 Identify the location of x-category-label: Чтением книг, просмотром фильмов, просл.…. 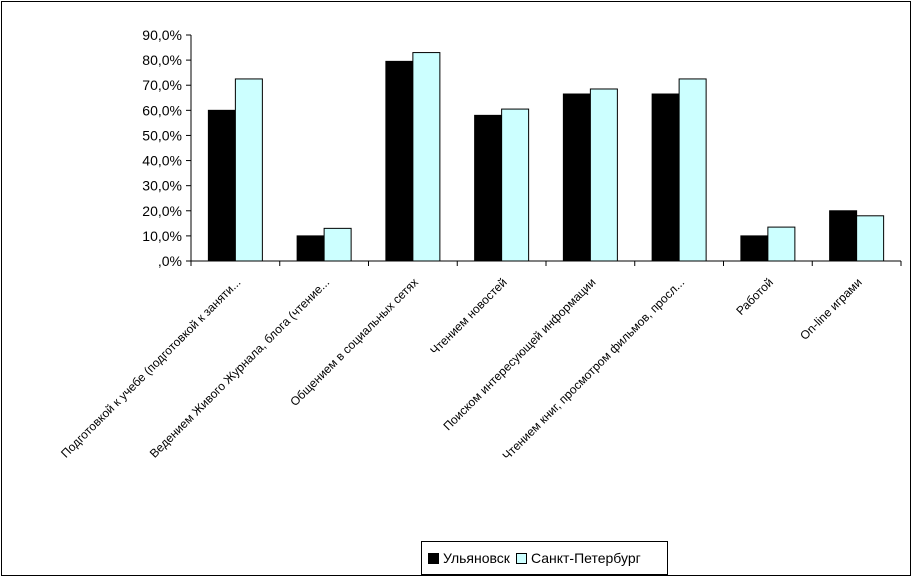
(594, 369).